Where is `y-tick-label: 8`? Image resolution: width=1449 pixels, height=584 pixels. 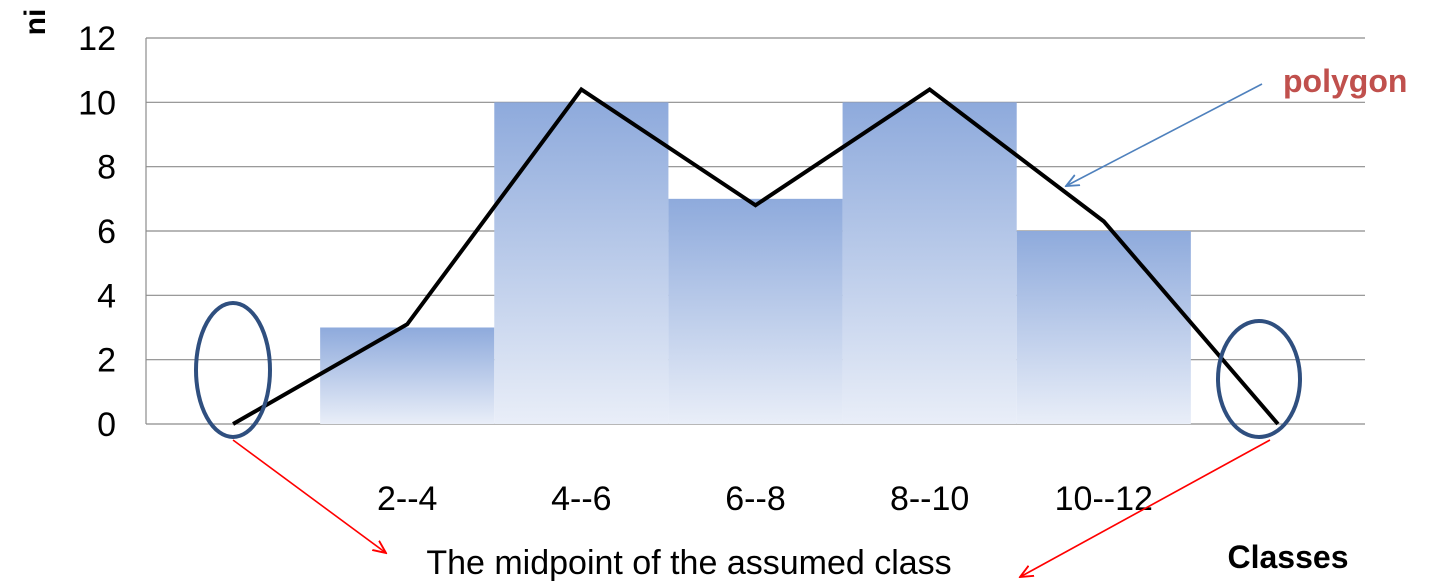 y-tick-label: 8 is located at coordinates (106, 168).